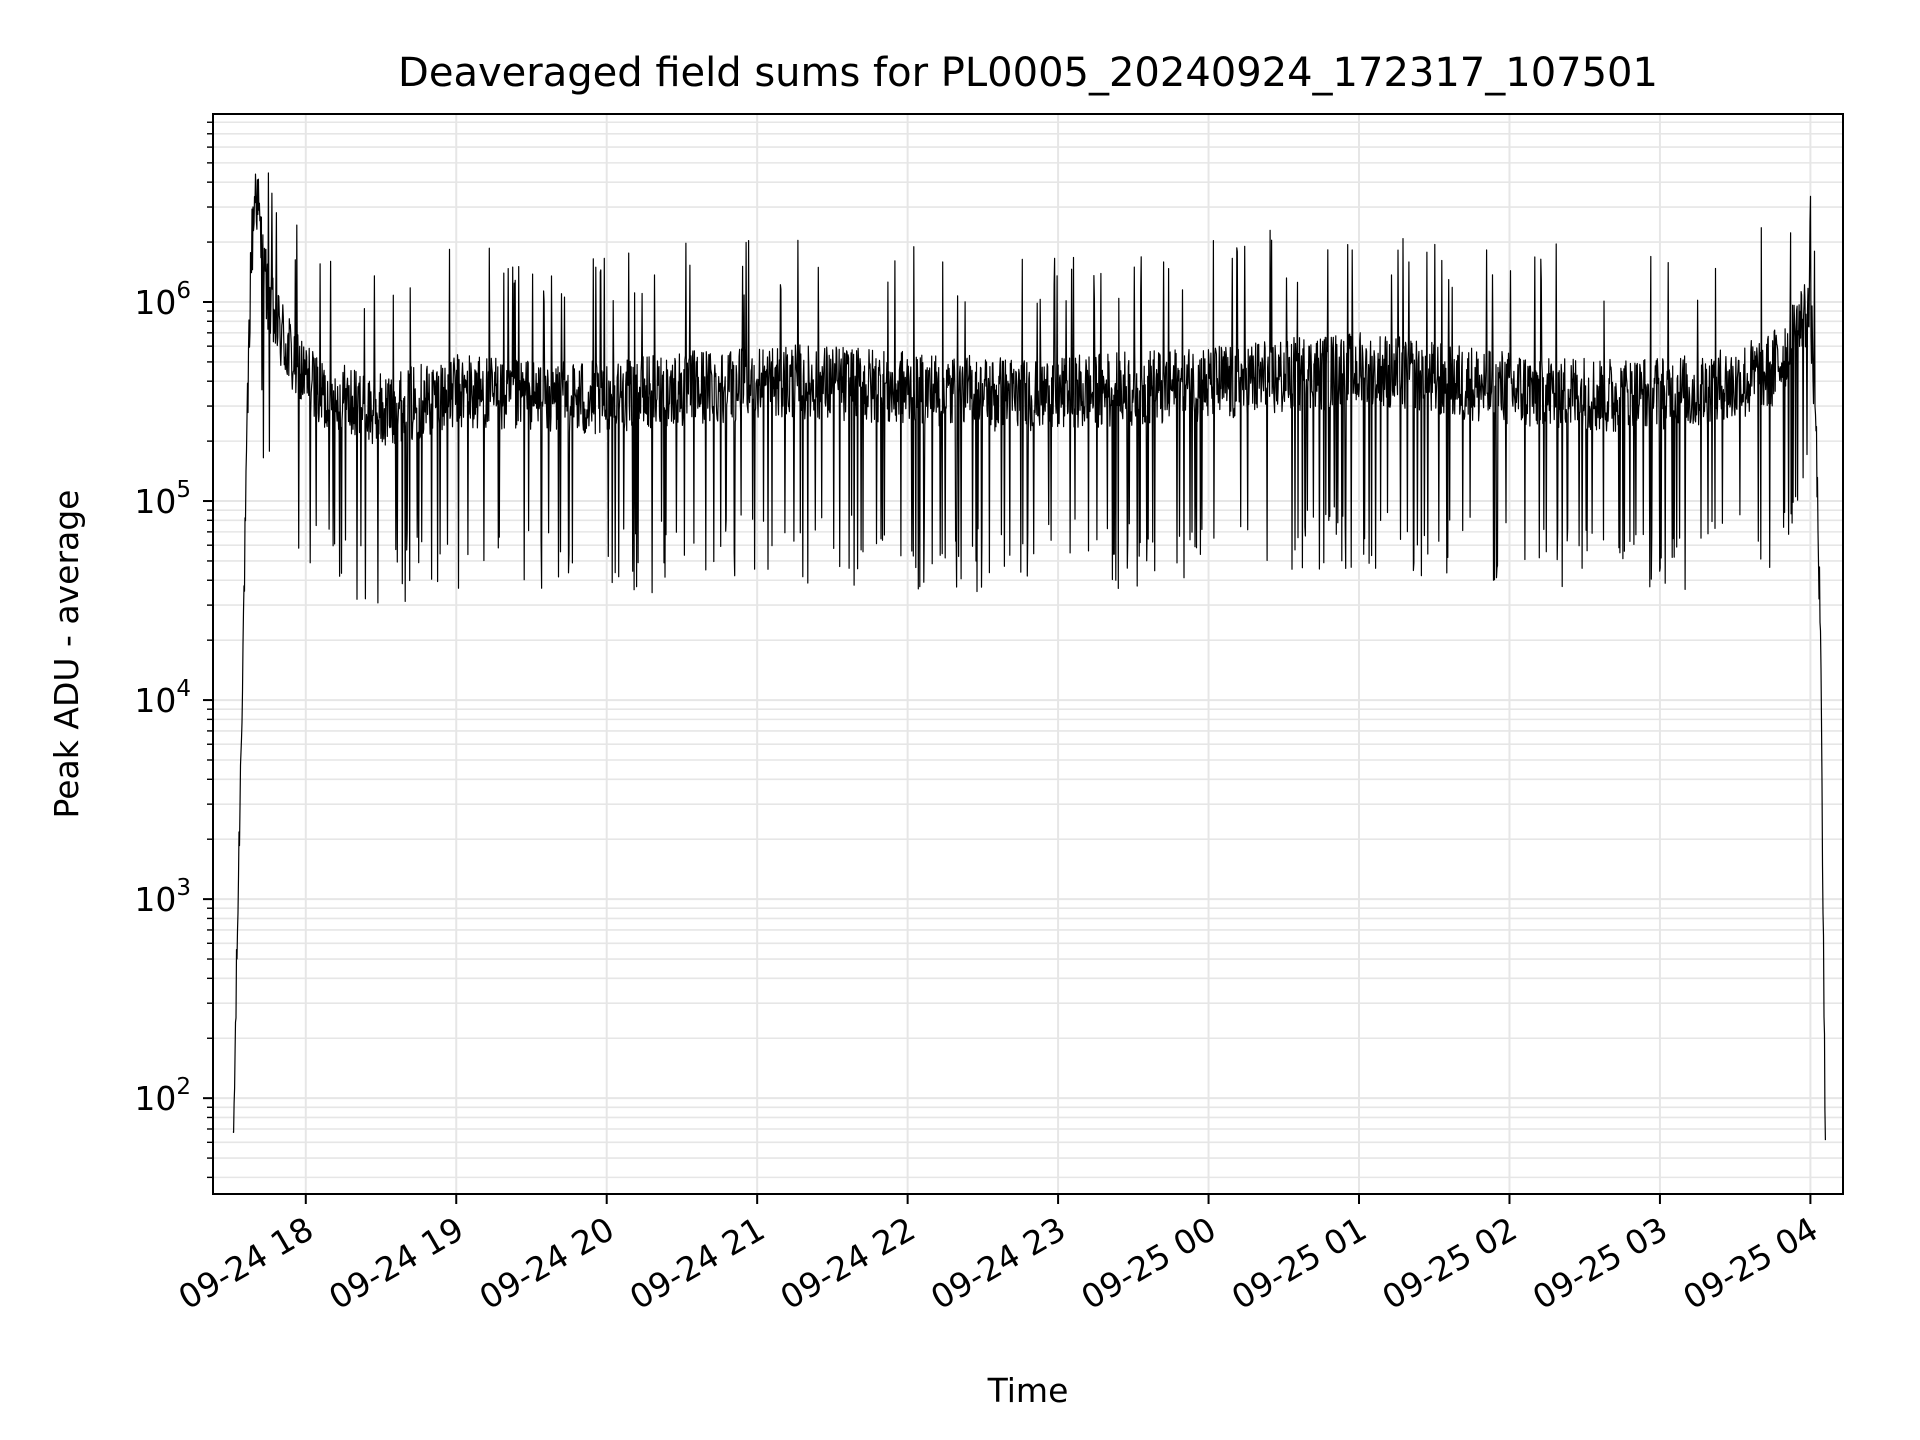  I want to click on y-tick-label: 10², so click(162, 1096).